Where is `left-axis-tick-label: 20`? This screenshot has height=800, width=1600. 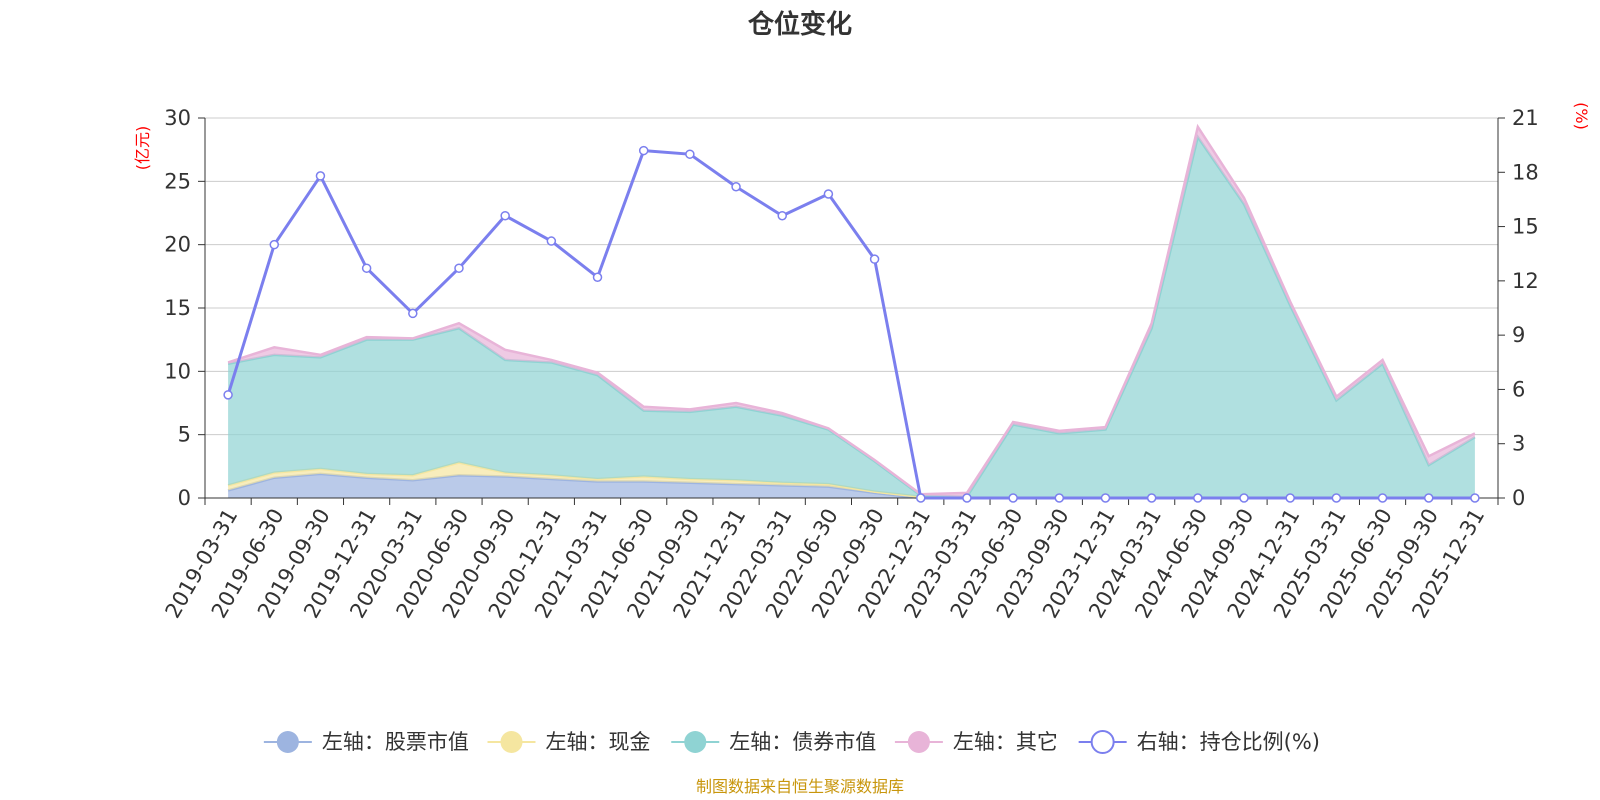 left-axis-tick-label: 20 is located at coordinates (177, 245).